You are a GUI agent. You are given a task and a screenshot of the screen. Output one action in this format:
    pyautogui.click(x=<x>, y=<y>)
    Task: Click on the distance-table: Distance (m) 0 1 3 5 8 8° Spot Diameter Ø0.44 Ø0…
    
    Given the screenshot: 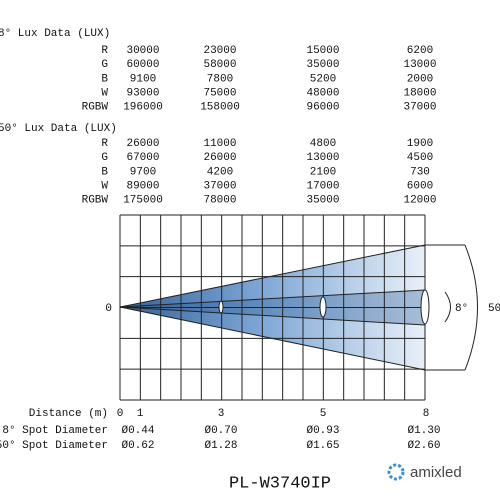 What is the action you would take?
    pyautogui.click(x=220, y=430)
    